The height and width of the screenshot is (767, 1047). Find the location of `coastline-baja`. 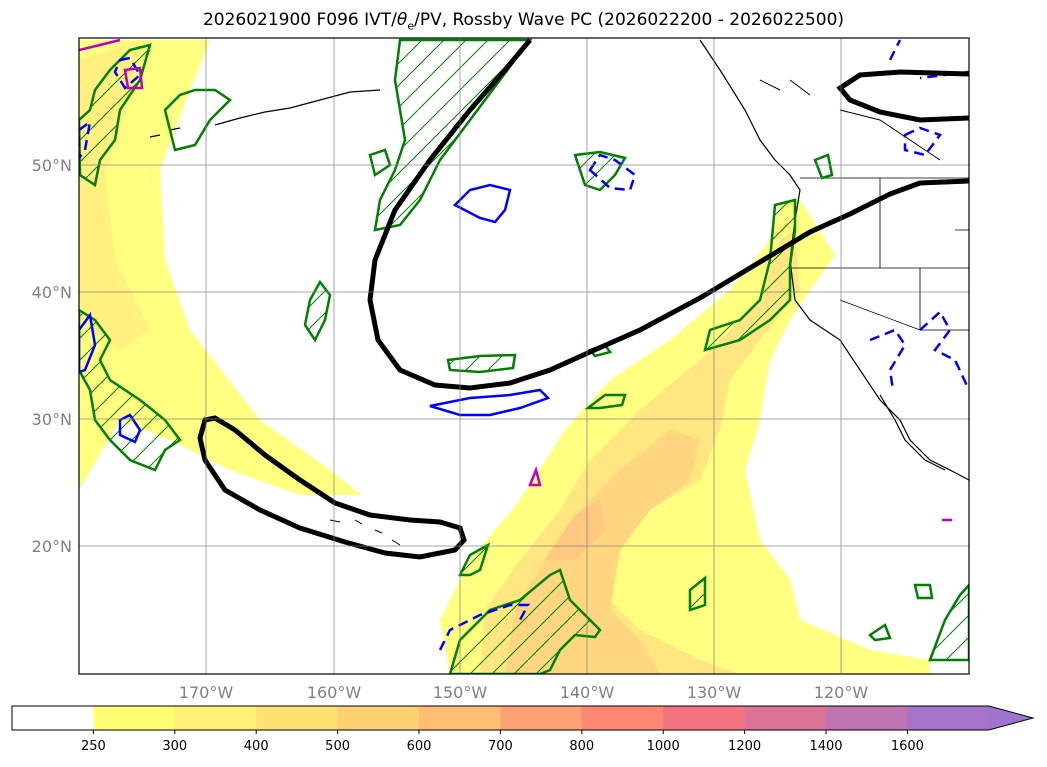

coastline-baja is located at coordinates (912, 432).